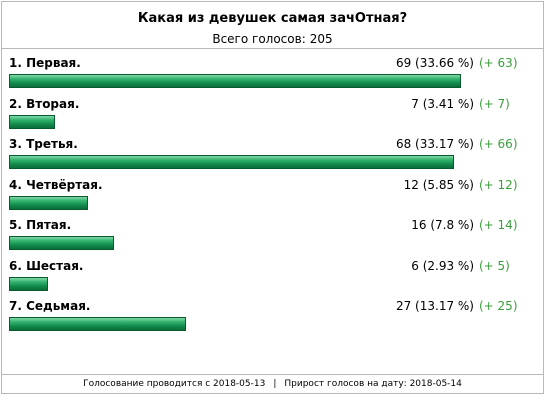 The height and width of the screenshot is (400, 548). I want to click on poll-option-row: 6. Шестая. 6 (2.93 %) (+ 5), so click(272, 262).